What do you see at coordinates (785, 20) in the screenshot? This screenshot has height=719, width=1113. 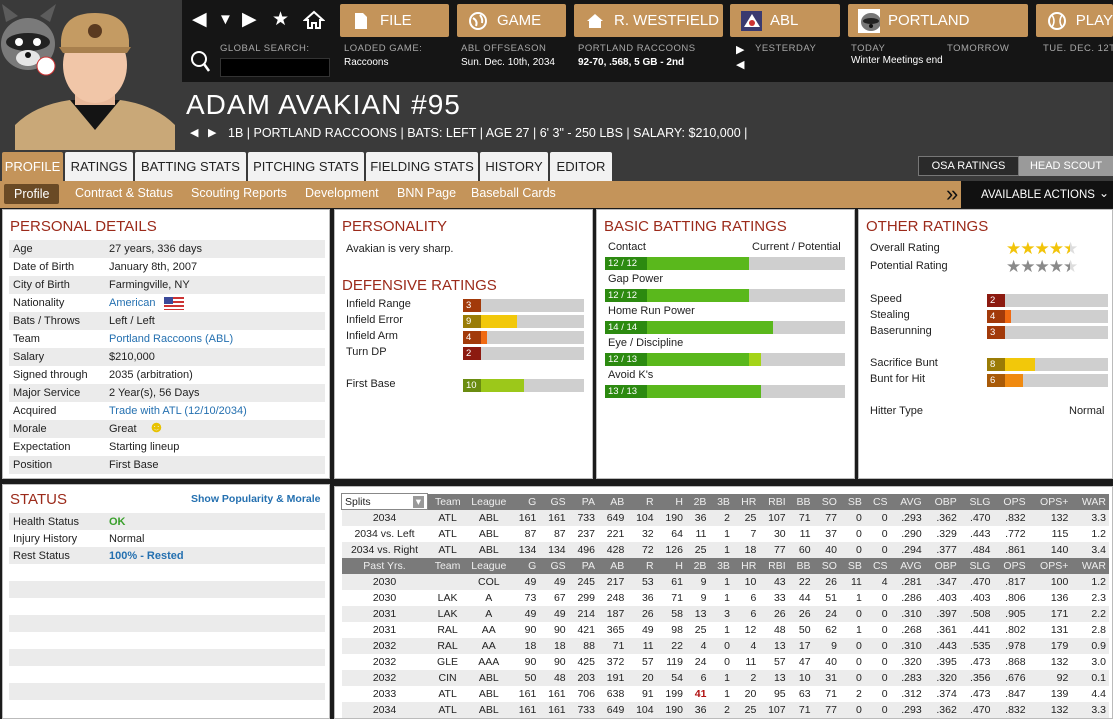 I see `league-menu-button: ABL` at bounding box center [785, 20].